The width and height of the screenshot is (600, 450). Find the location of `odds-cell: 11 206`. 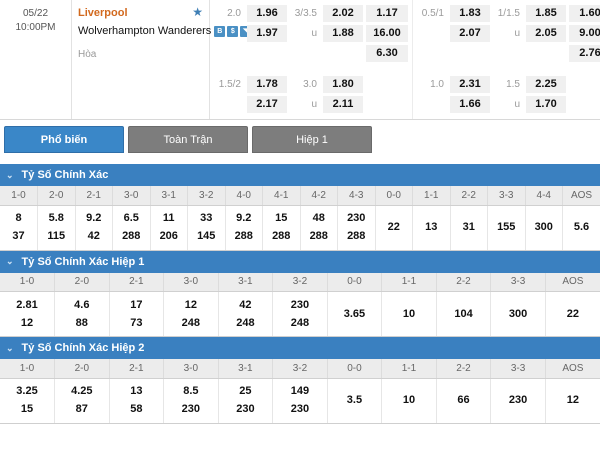

odds-cell: 11 206 is located at coordinates (169, 228).